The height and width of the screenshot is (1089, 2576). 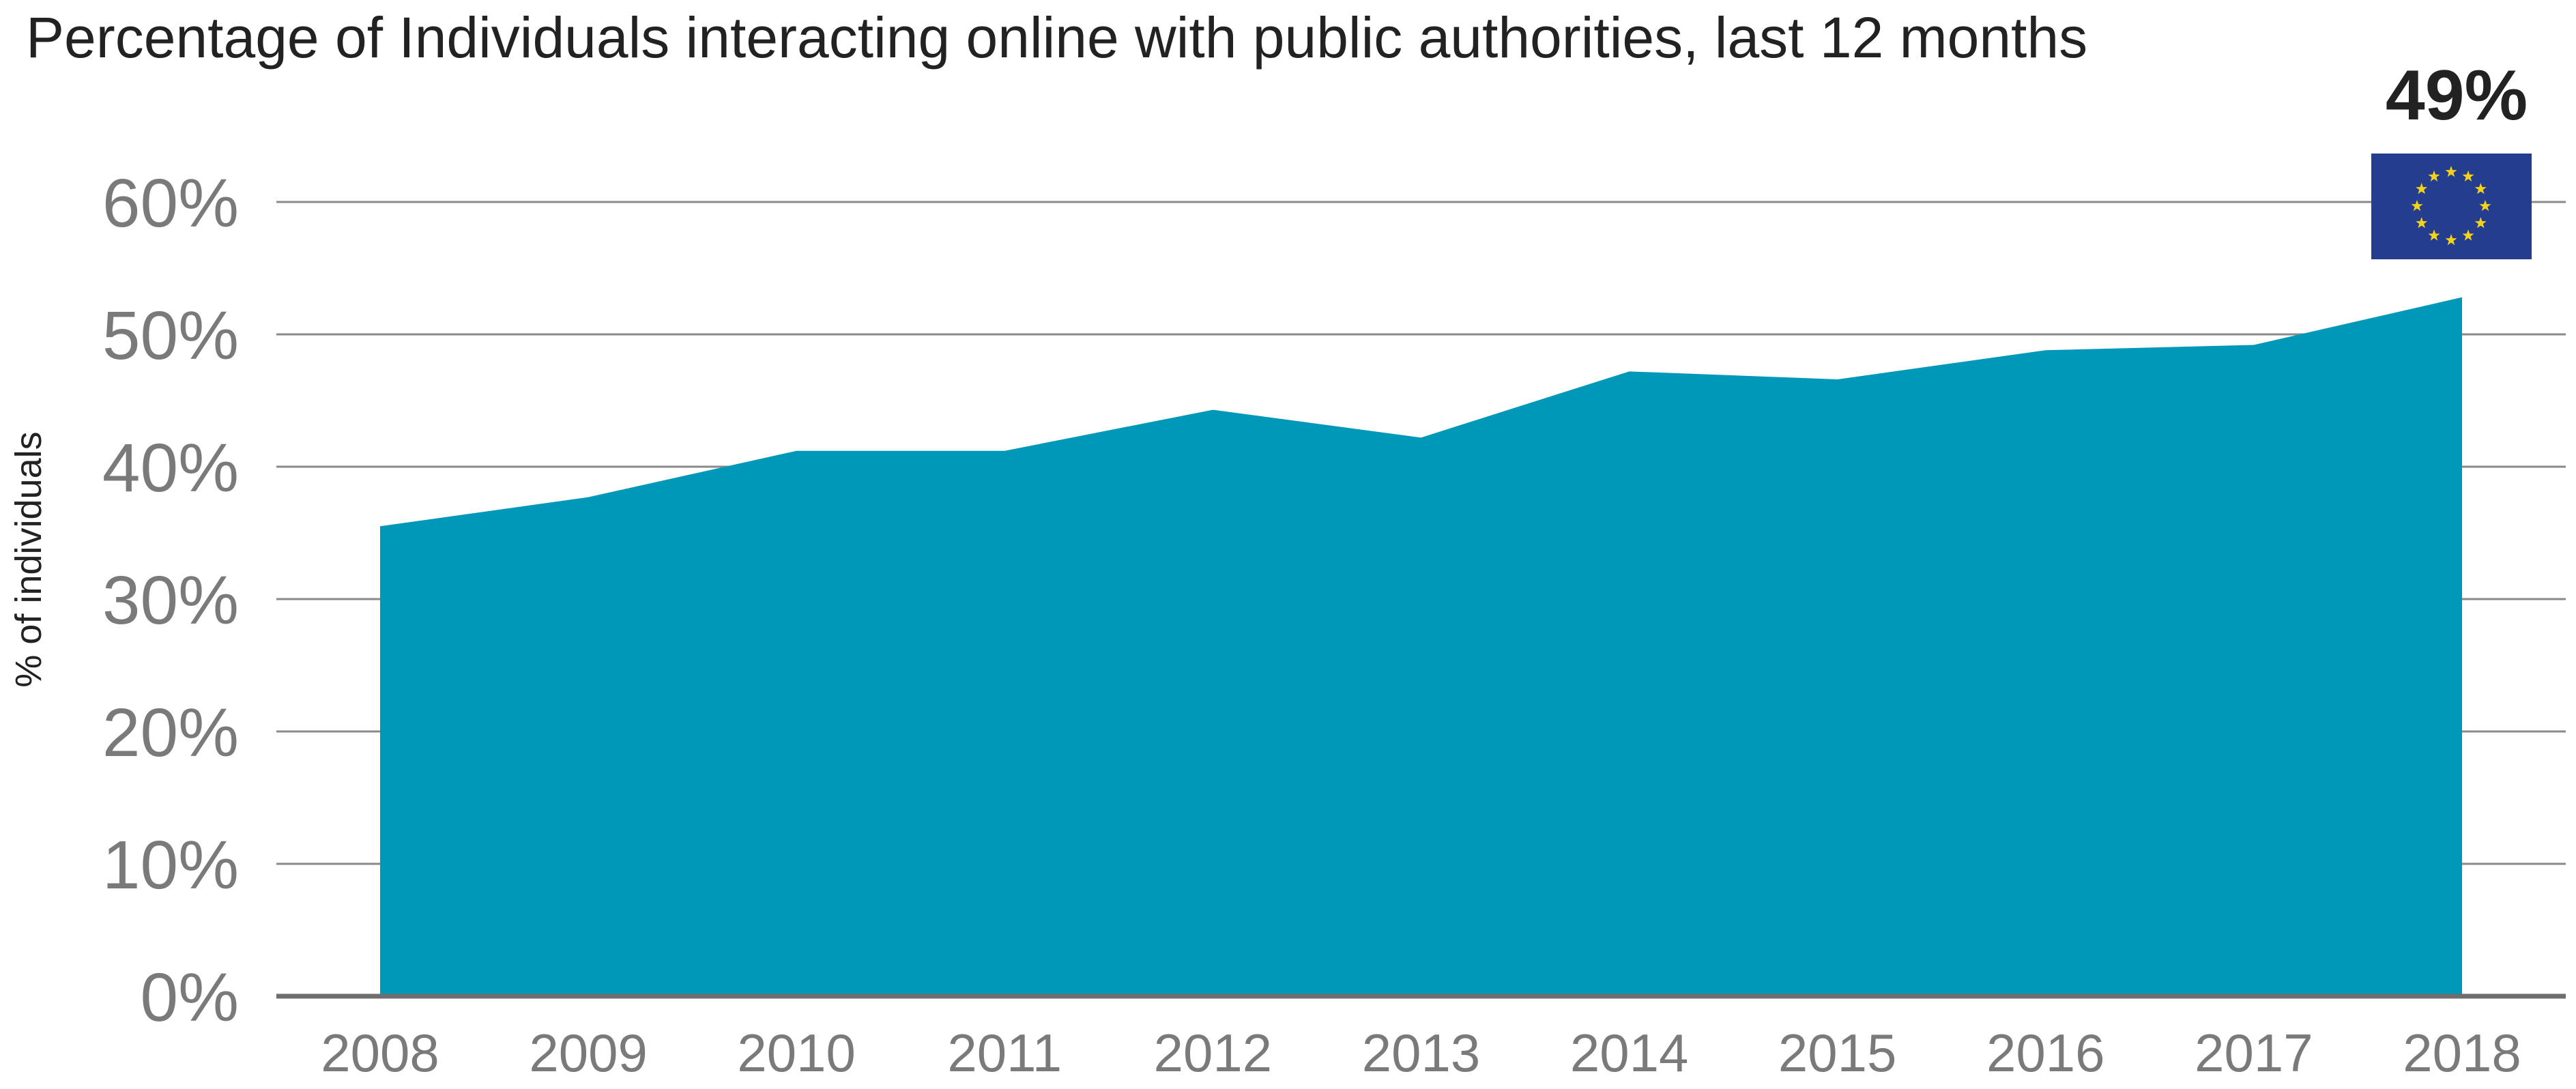 I want to click on eu-value-callout: 49%, so click(x=2457, y=95).